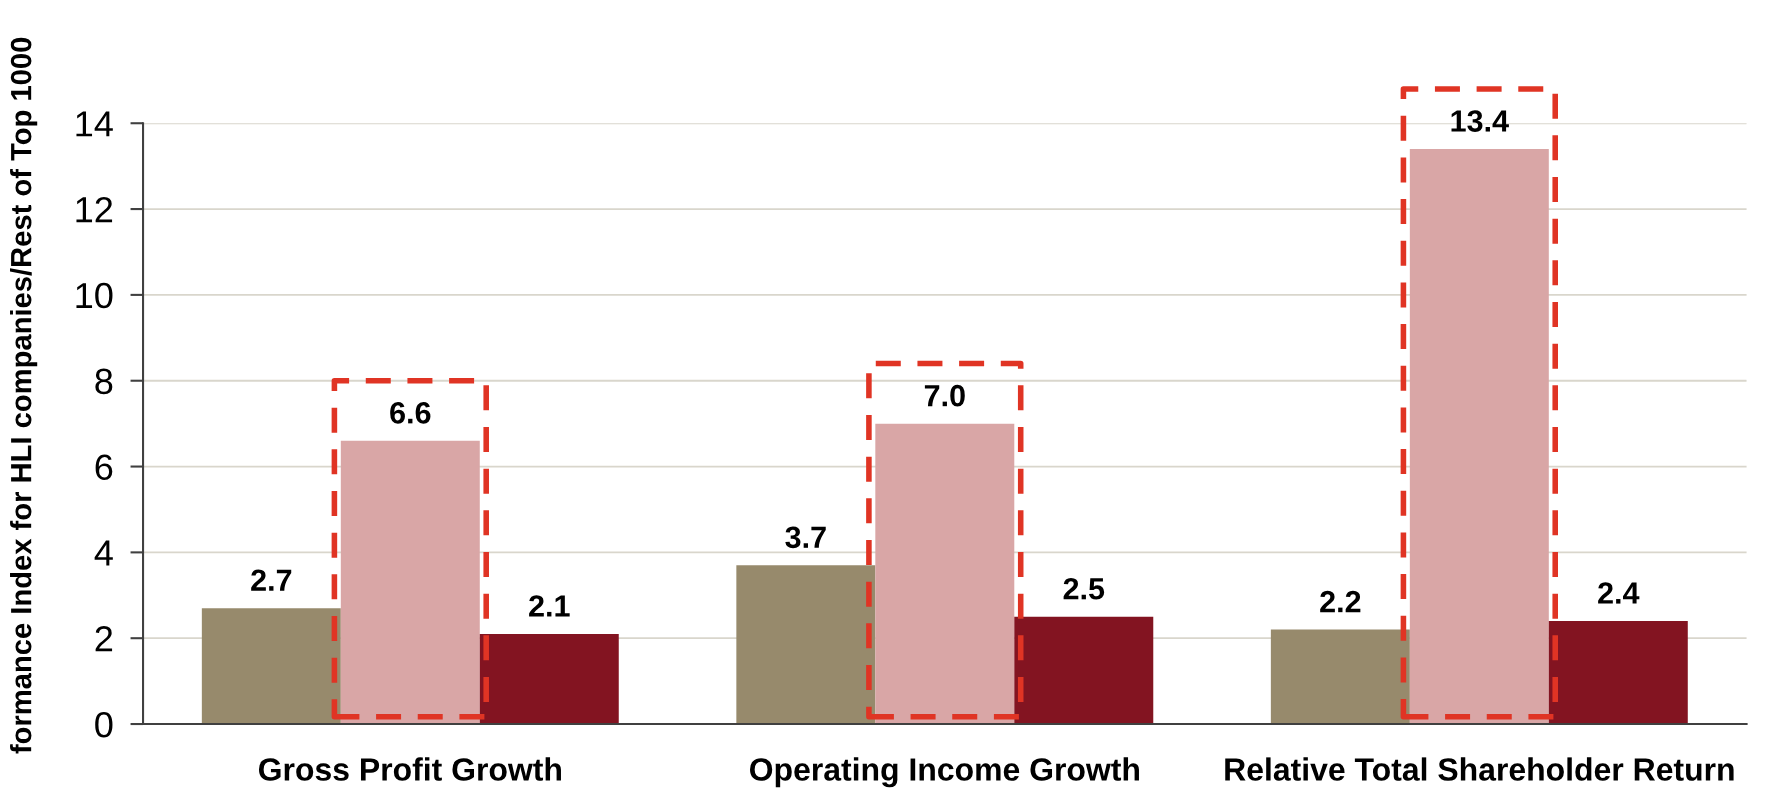 This screenshot has width=1766, height=790. Describe the element at coordinates (104, 467) in the screenshot. I see `y-tick-label: 6` at that location.